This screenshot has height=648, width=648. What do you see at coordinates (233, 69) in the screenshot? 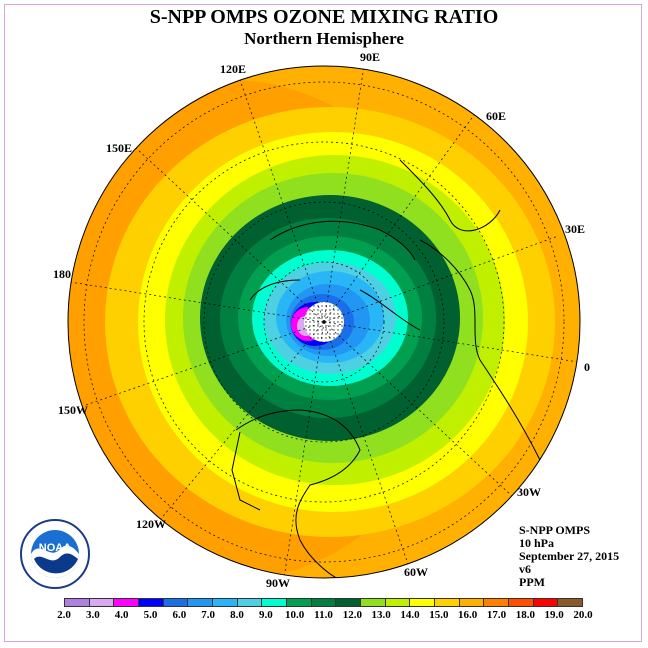
I see `lon-label-120e: 120E` at bounding box center [233, 69].